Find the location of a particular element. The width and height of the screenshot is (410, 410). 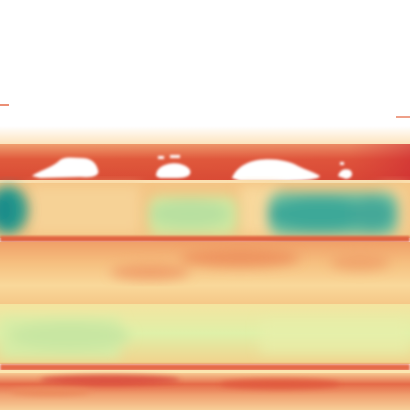

cool-band-shading is located at coordinates (205, 338).